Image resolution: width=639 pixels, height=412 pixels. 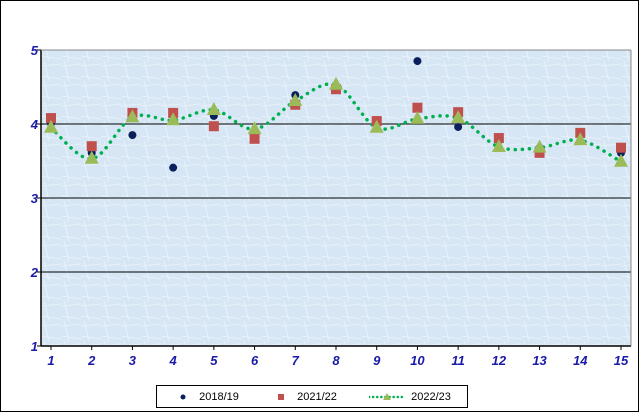 What do you see at coordinates (539, 360) in the screenshot?
I see `x-tick-label: 13` at bounding box center [539, 360].